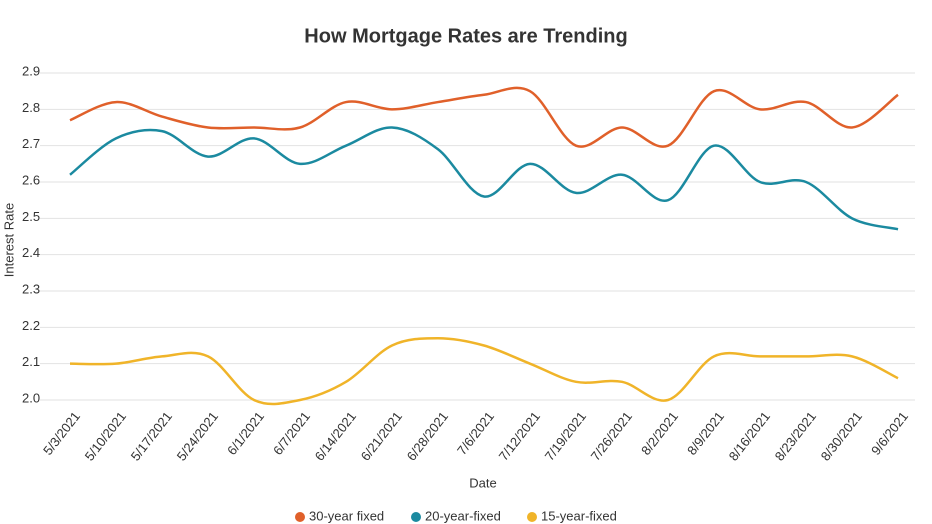 The height and width of the screenshot is (524, 932). I want to click on y-tick-label: 2.4, so click(31, 252).